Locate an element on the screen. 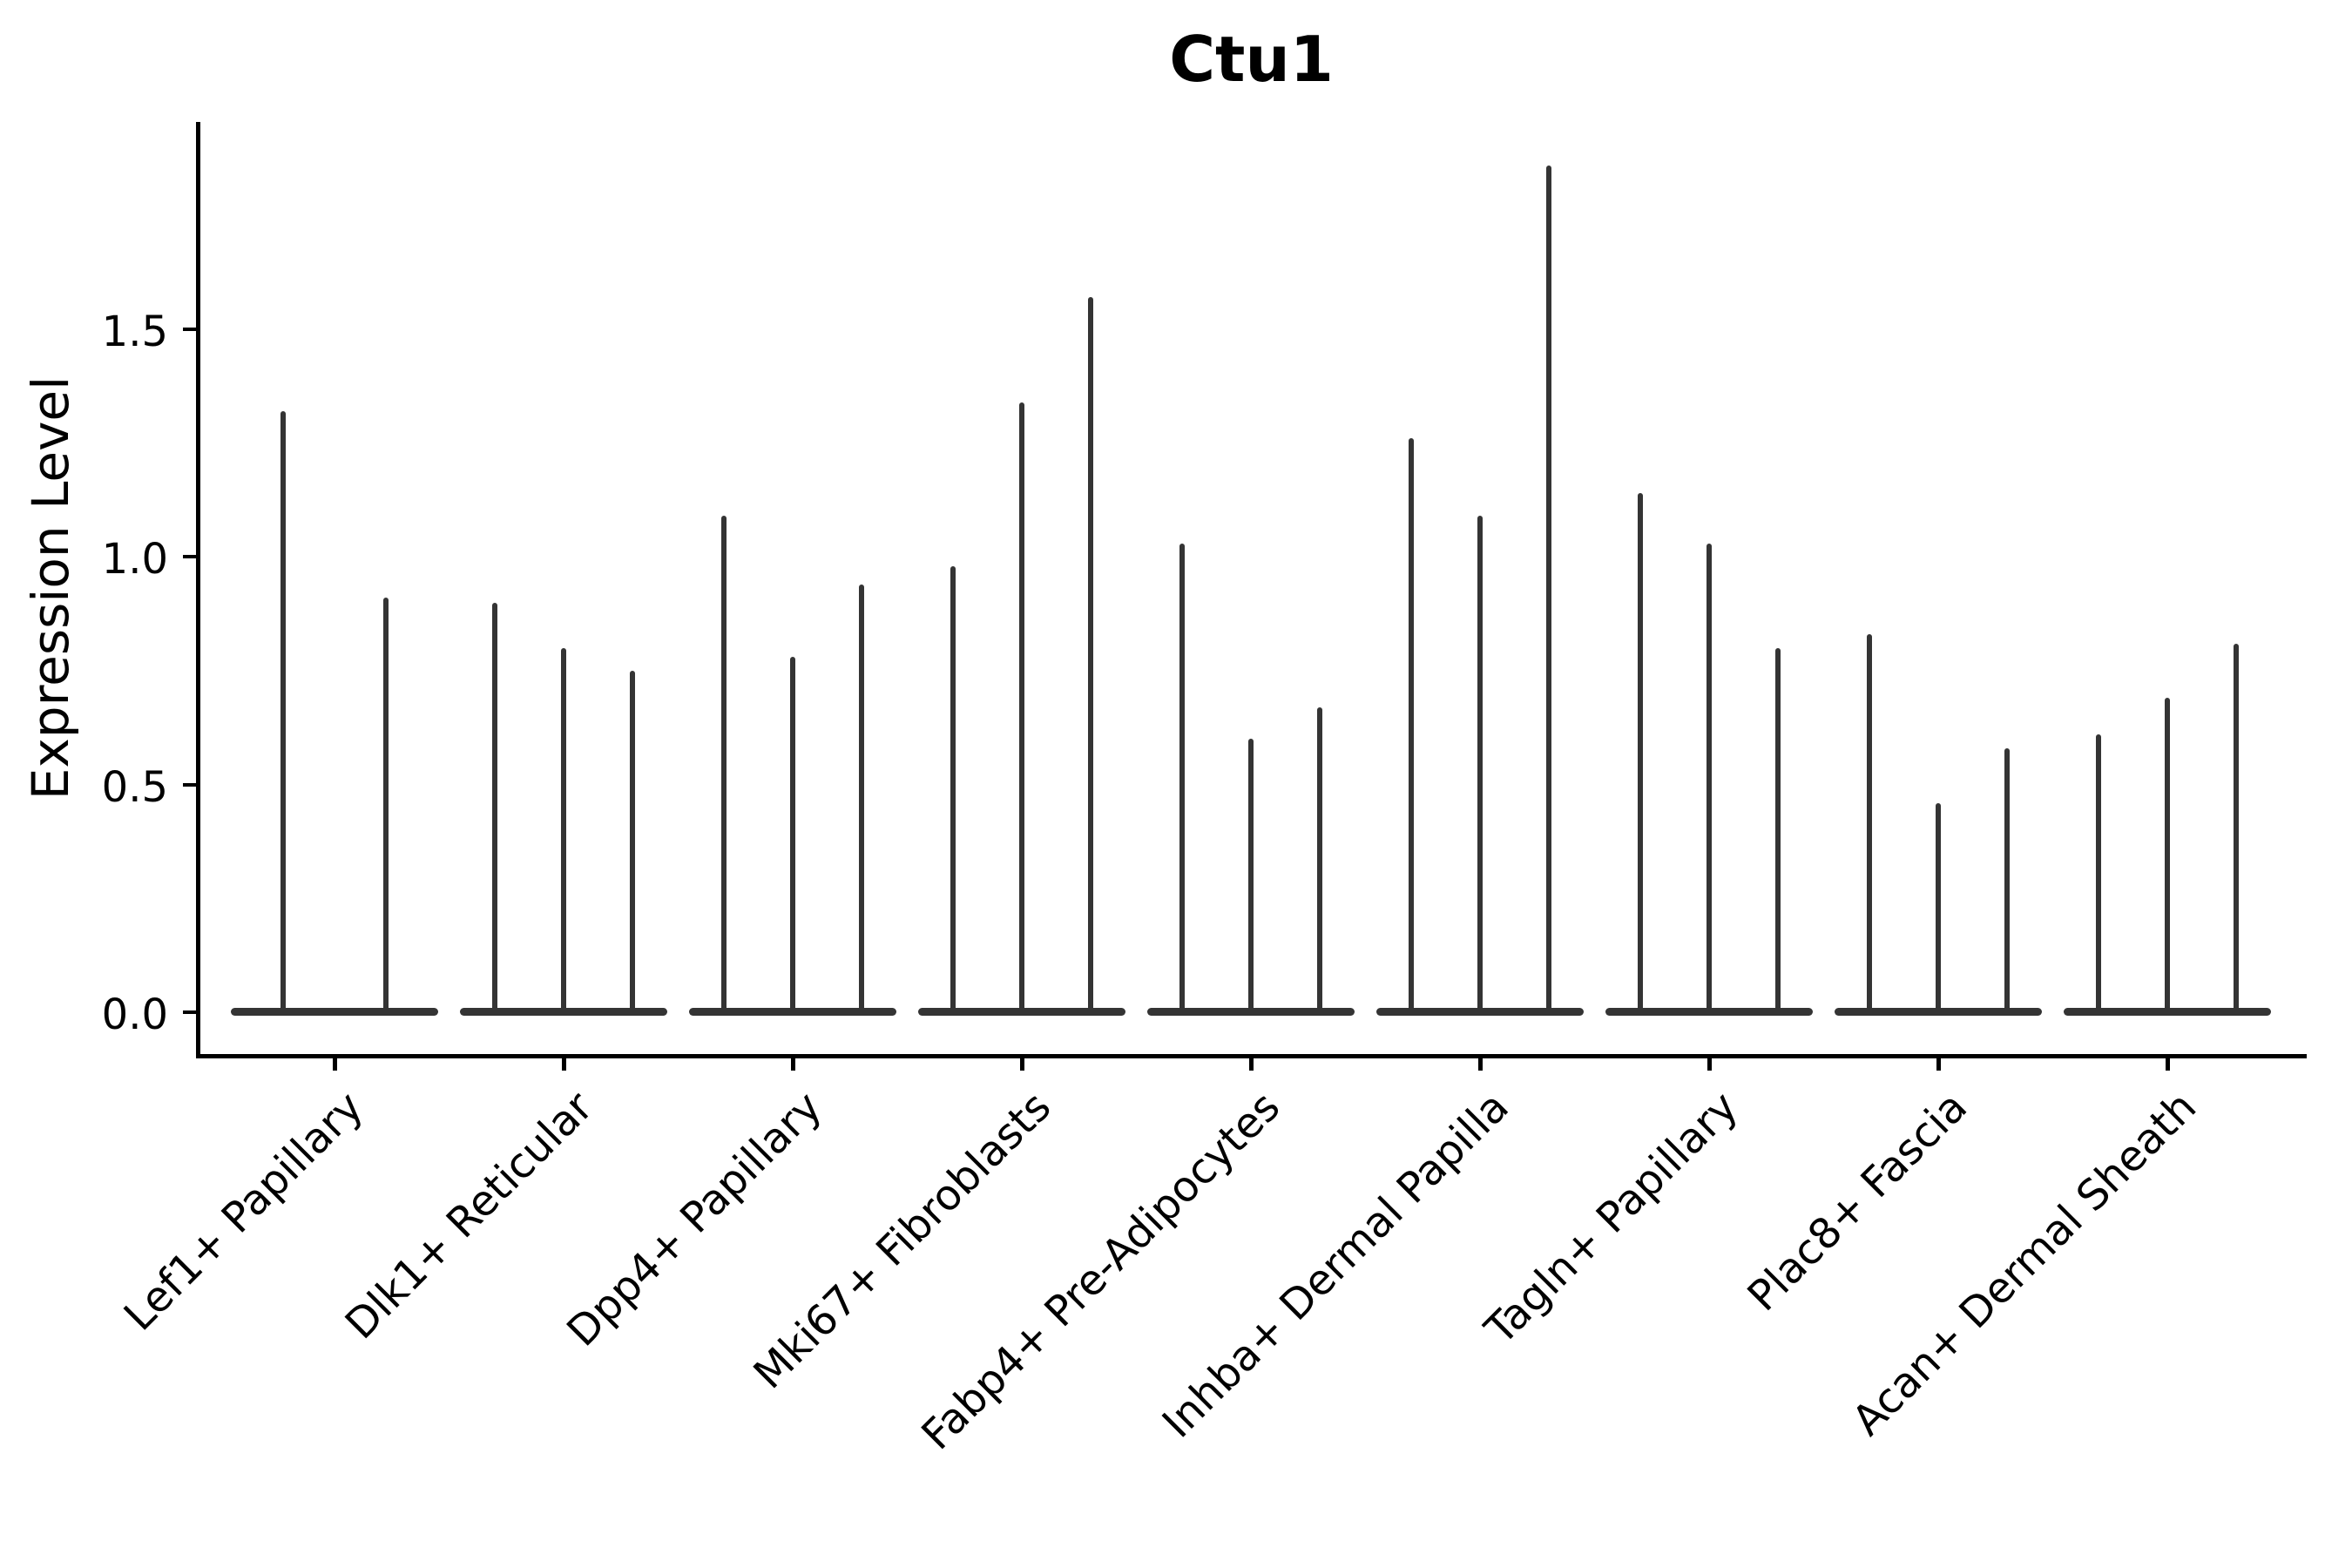  y-tick-label: 0.0 is located at coordinates (134, 1014).